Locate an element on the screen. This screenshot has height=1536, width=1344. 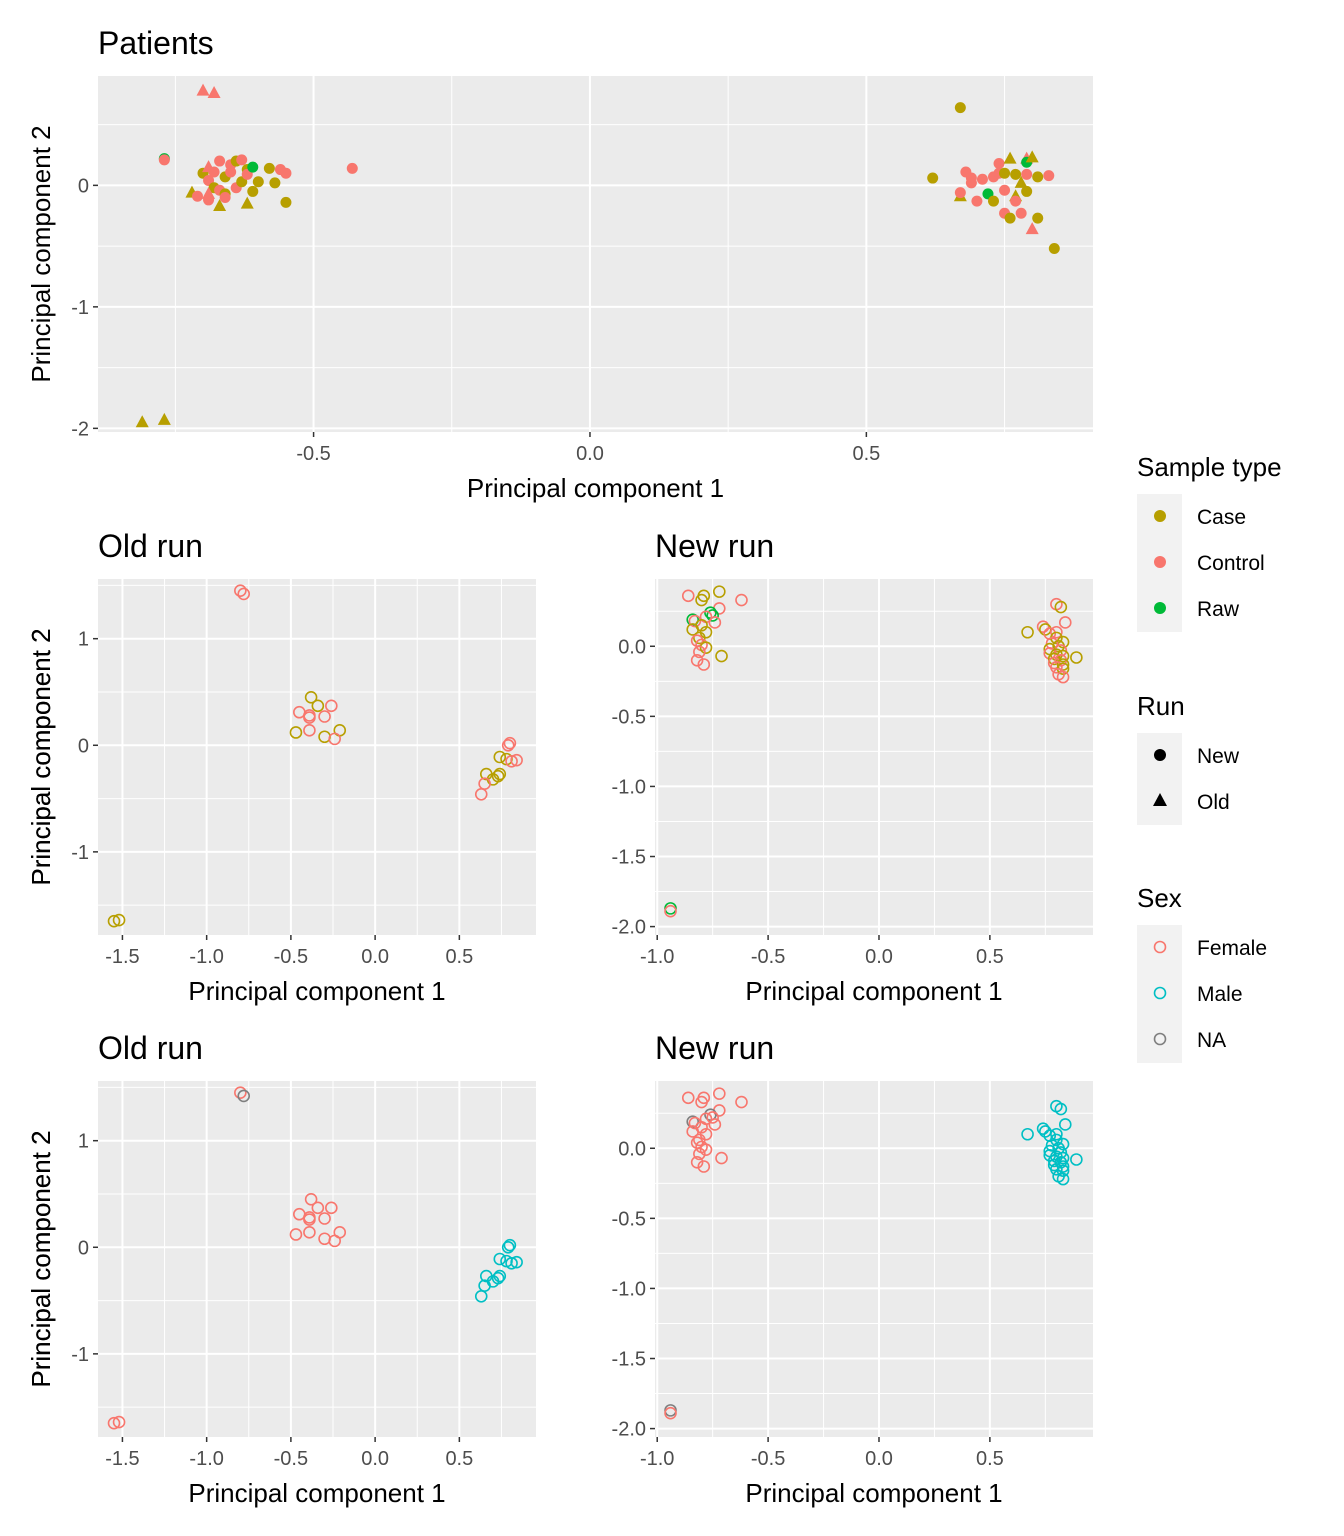
legend-key-male is located at coordinates (1160, 993).